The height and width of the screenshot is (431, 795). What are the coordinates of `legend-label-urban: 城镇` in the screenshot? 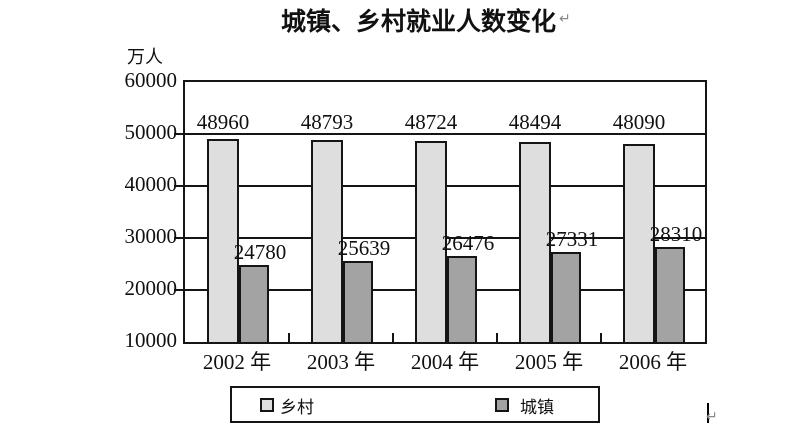 It's located at (537, 407).